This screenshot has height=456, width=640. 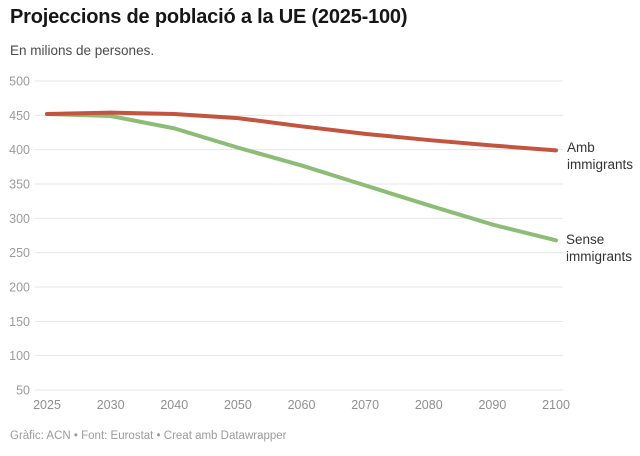 What do you see at coordinates (19, 253) in the screenshot?
I see `y-tick-label-250: 250` at bounding box center [19, 253].